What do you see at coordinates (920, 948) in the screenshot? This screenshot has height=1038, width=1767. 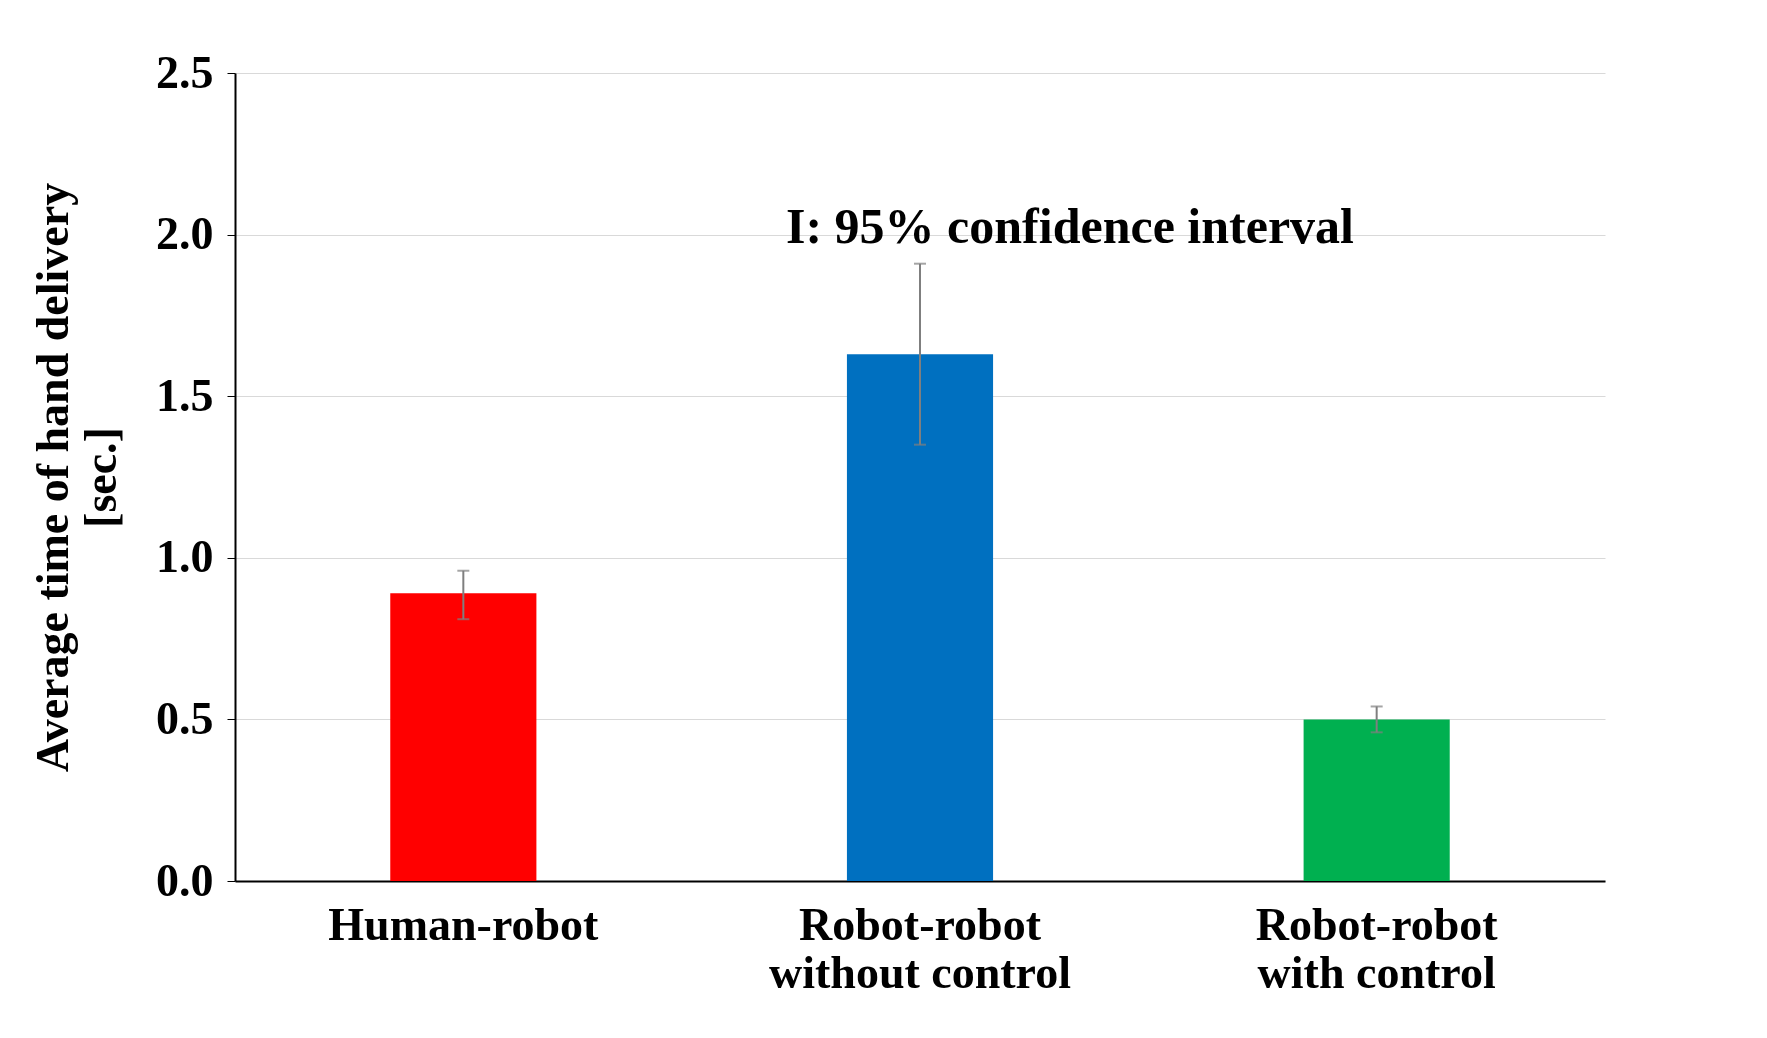 I see `x-tick-label: Robot-robot without control` at bounding box center [920, 948].